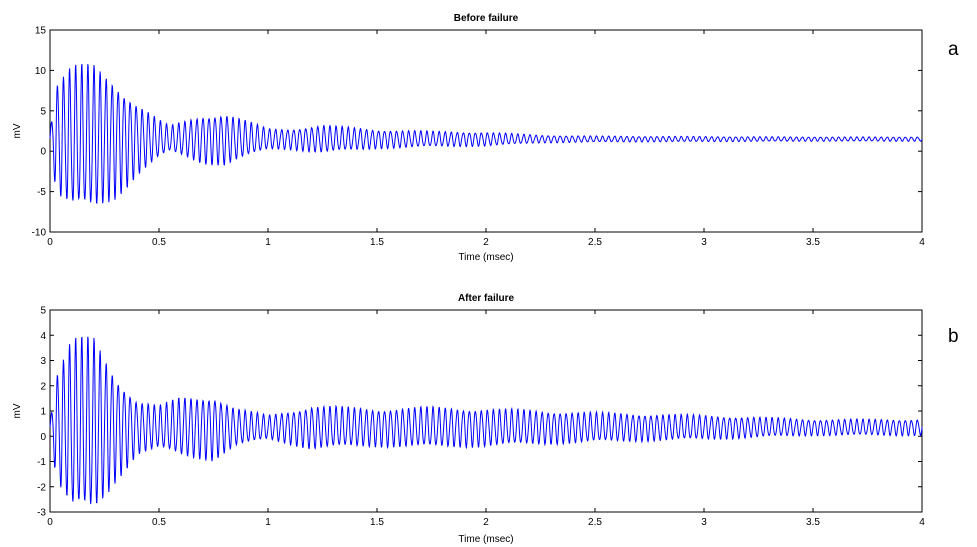  Describe the element at coordinates (43, 412) in the screenshot. I see `y-tick-label: 1` at that location.